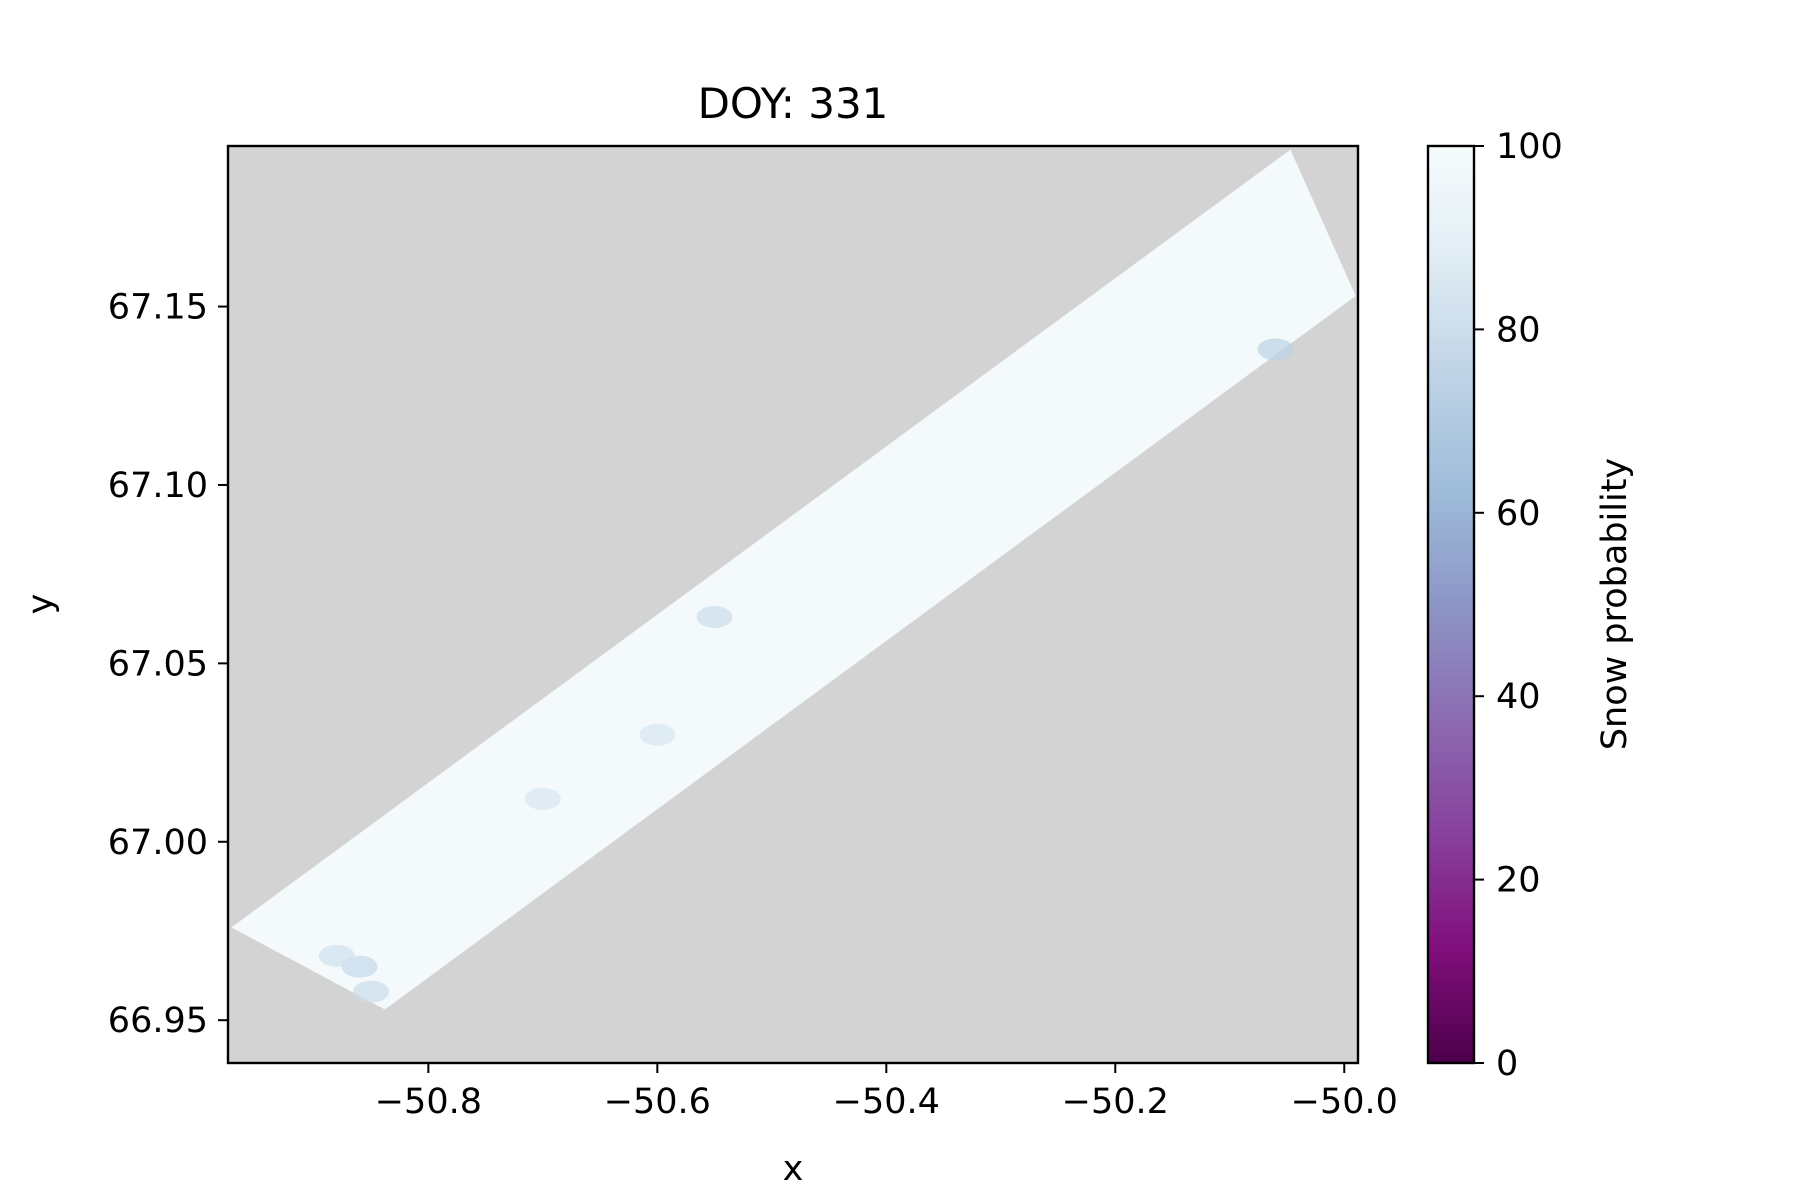 The width and height of the screenshot is (1800, 1200). Describe the element at coordinates (1518, 514) in the screenshot. I see `colorbar-tick-label-3: 60` at that location.